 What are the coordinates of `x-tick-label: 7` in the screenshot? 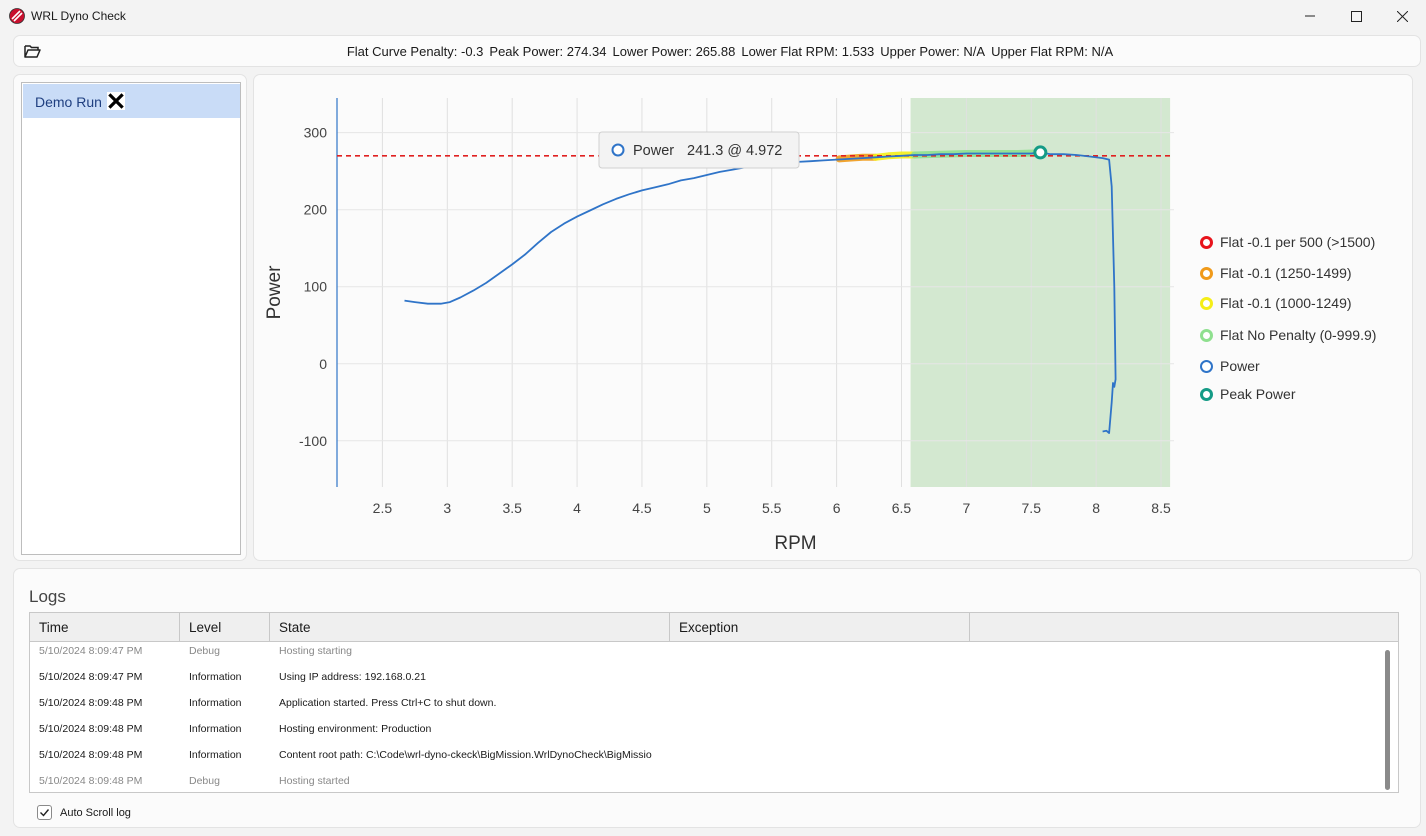 It's located at (966, 508).